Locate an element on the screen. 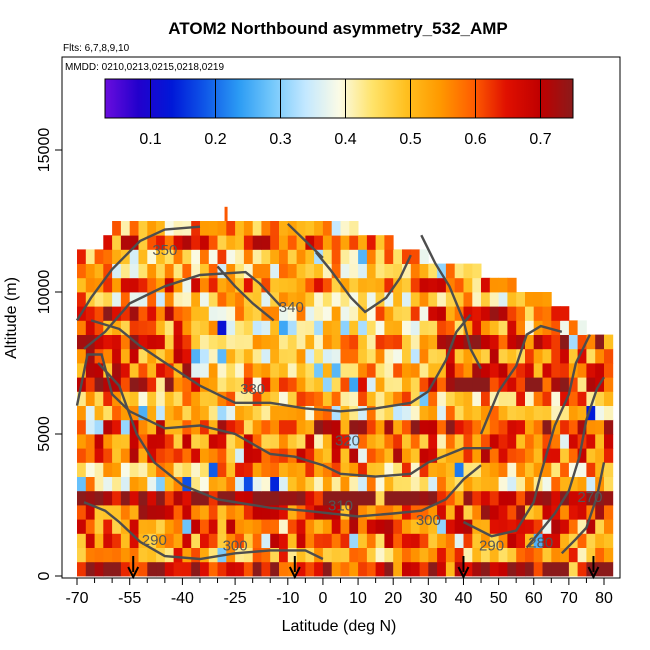 Image resolution: width=650 pixels, height=650 pixels. contour-label: 280 is located at coordinates (540, 543).